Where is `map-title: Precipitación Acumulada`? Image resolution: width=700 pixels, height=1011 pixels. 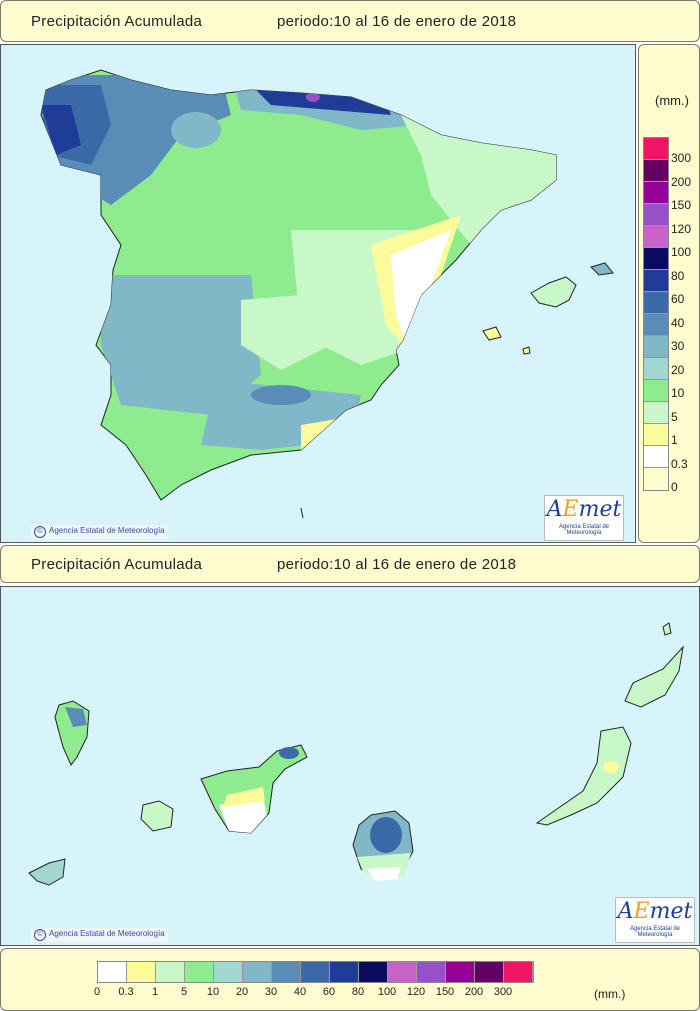 map-title: Precipitación Acumulada is located at coordinates (117, 21).